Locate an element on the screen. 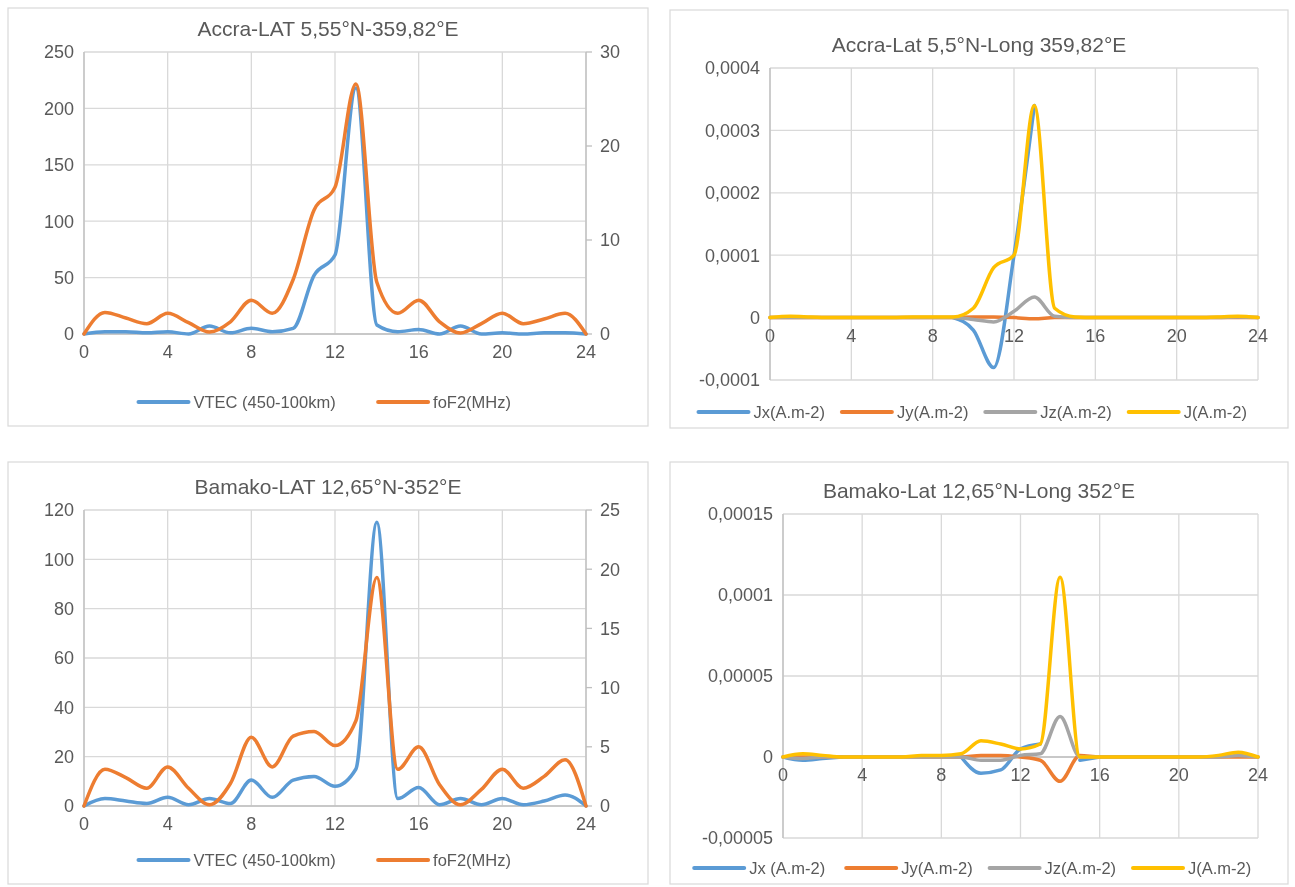  y-tick-label: 250 is located at coordinates (58, 52).